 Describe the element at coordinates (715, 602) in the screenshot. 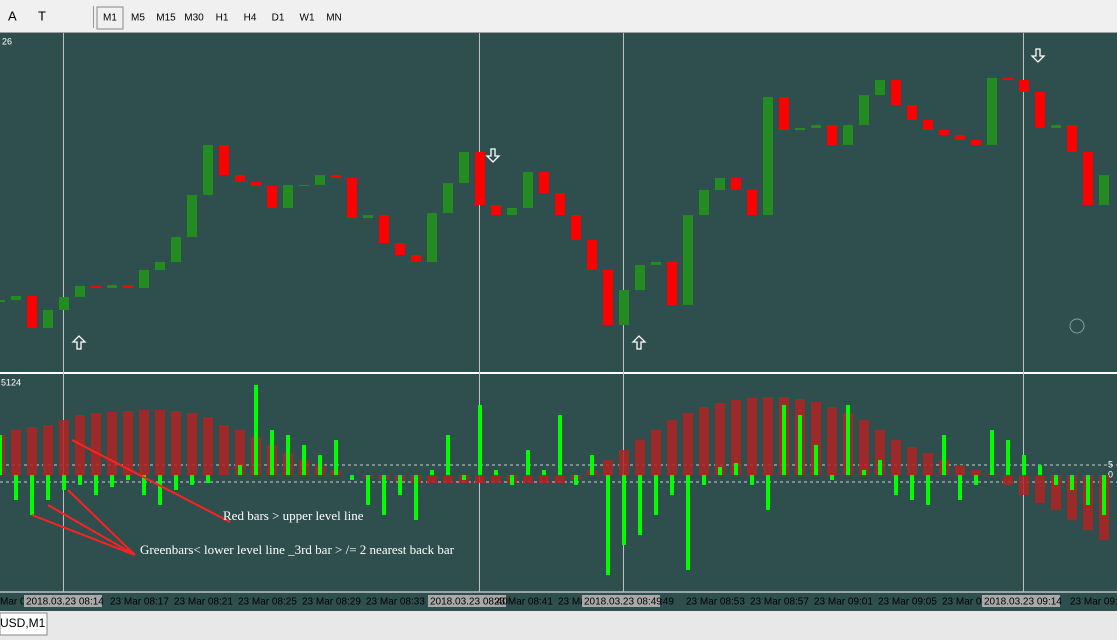

I see `time-label: 23 Mar 08:53` at that location.